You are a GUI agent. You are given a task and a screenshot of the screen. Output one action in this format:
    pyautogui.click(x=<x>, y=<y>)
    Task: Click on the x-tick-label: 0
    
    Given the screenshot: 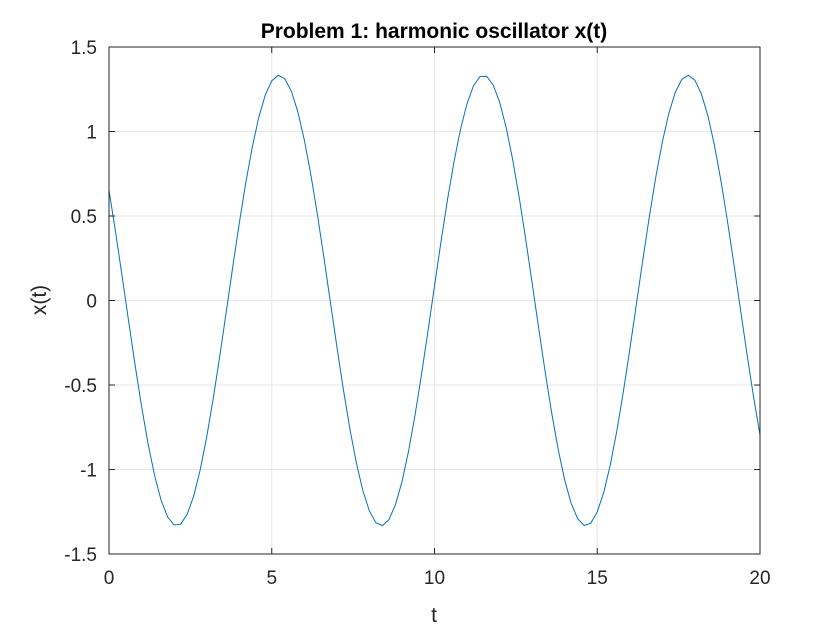 What is the action you would take?
    pyautogui.click(x=109, y=578)
    